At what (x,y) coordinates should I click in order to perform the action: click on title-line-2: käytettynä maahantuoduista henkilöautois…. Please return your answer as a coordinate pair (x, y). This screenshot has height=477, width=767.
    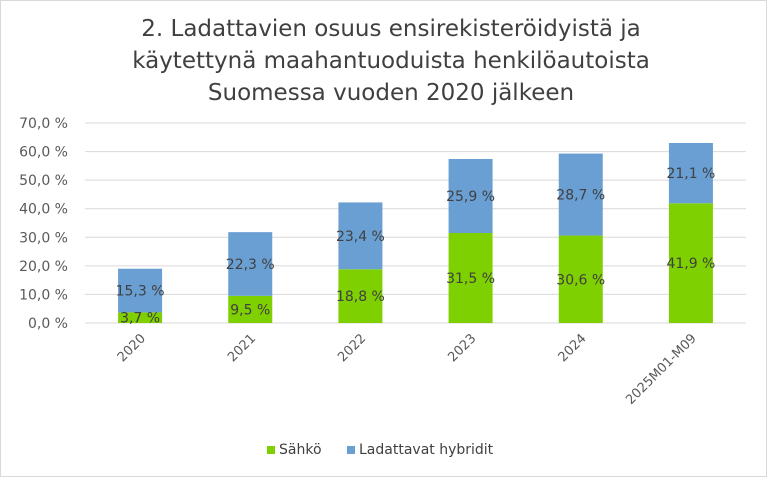
    Looking at the image, I should click on (391, 61).